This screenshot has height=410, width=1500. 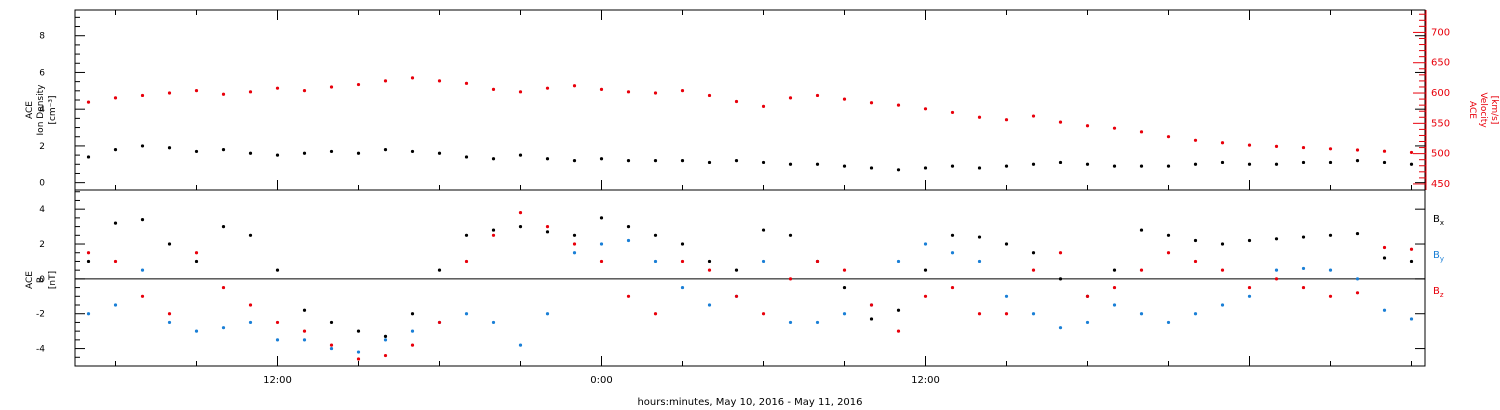 I want to click on field-tick-label: 0, so click(x=42, y=280).